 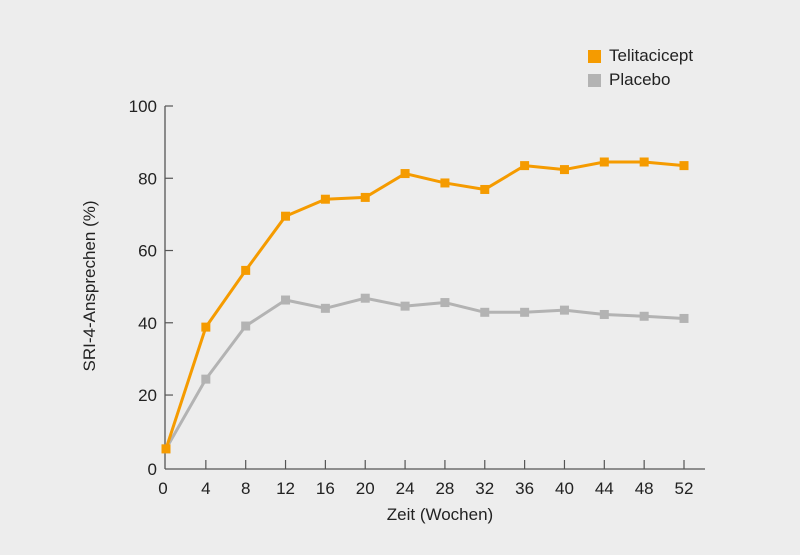 I want to click on x-tick-label: 40, so click(x=564, y=488).